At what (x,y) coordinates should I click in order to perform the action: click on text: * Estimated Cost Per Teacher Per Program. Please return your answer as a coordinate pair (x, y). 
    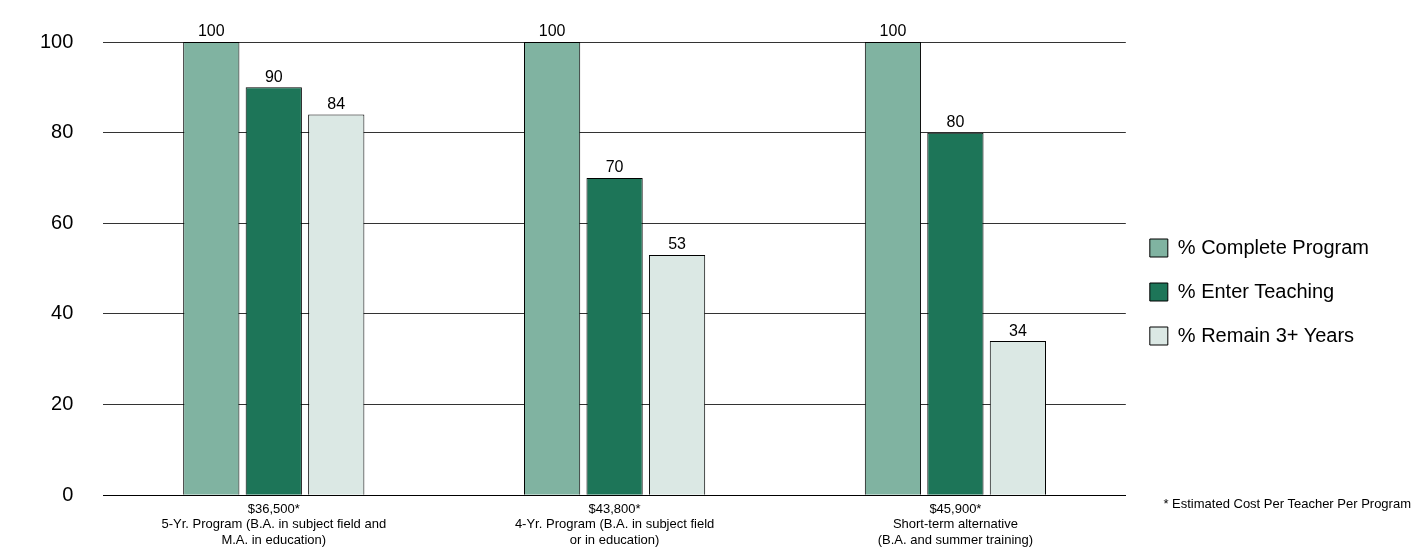
    Looking at the image, I should click on (1287, 503).